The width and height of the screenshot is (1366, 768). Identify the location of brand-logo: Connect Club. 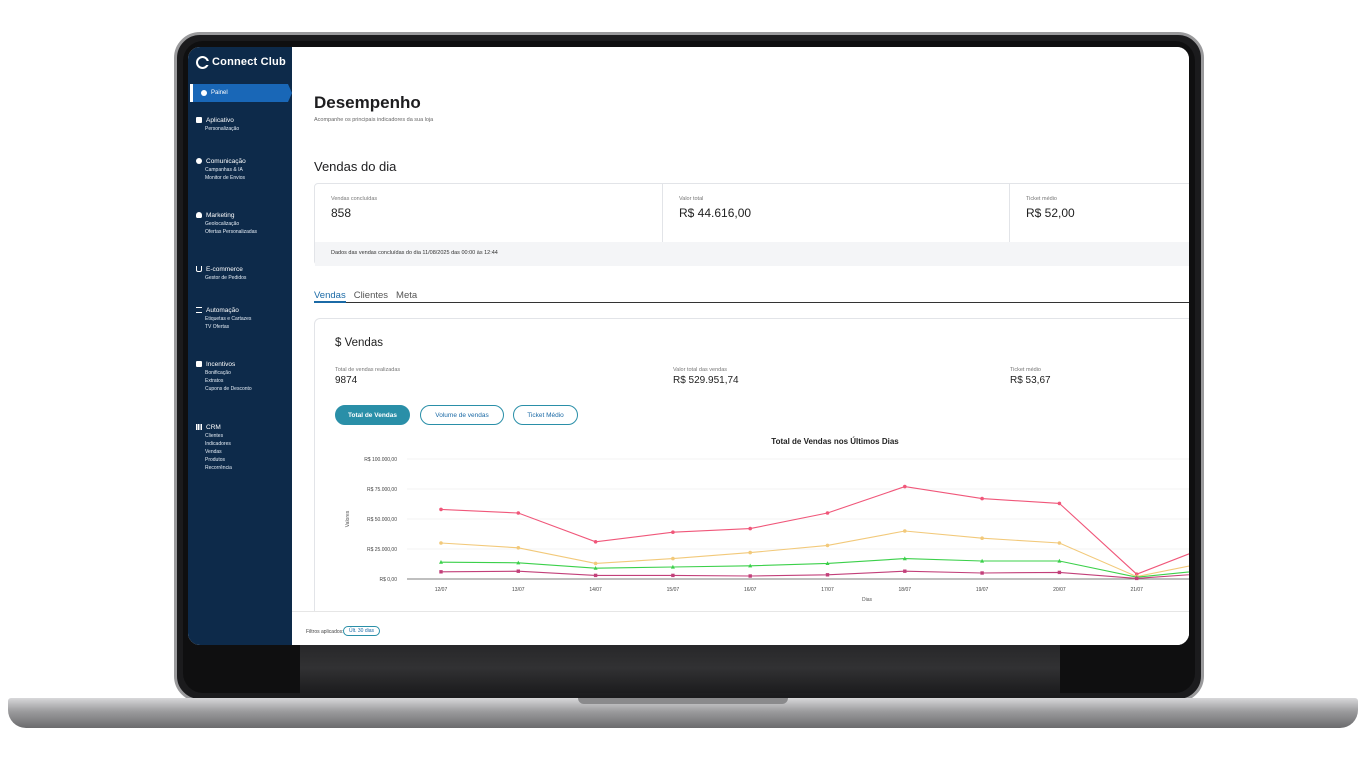
(241, 62).